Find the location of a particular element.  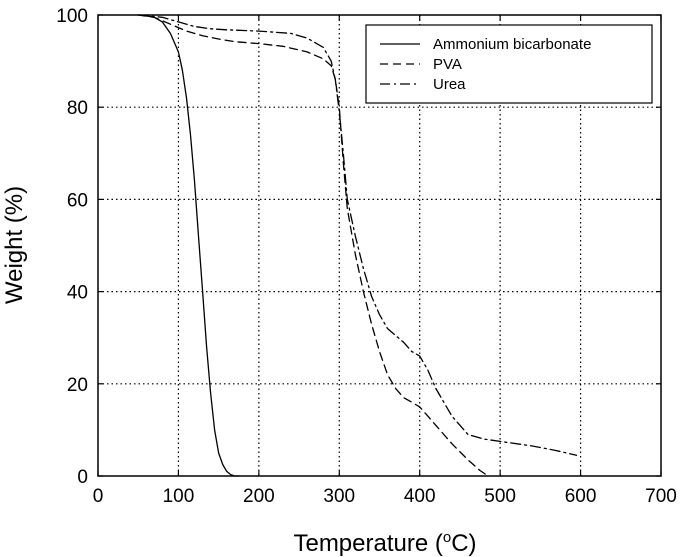

x-axis-label-unit: C) is located at coordinates (463, 543).